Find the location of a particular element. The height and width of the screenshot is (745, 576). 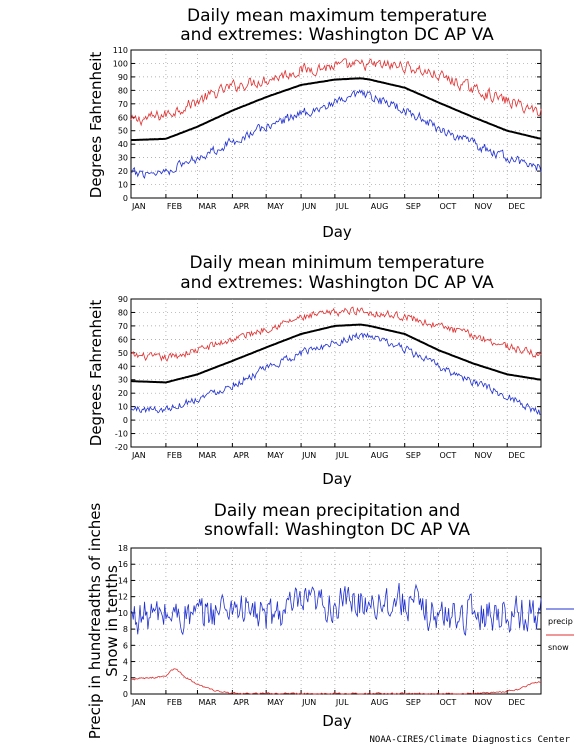

y-tick-label: 6 is located at coordinates (125, 645).